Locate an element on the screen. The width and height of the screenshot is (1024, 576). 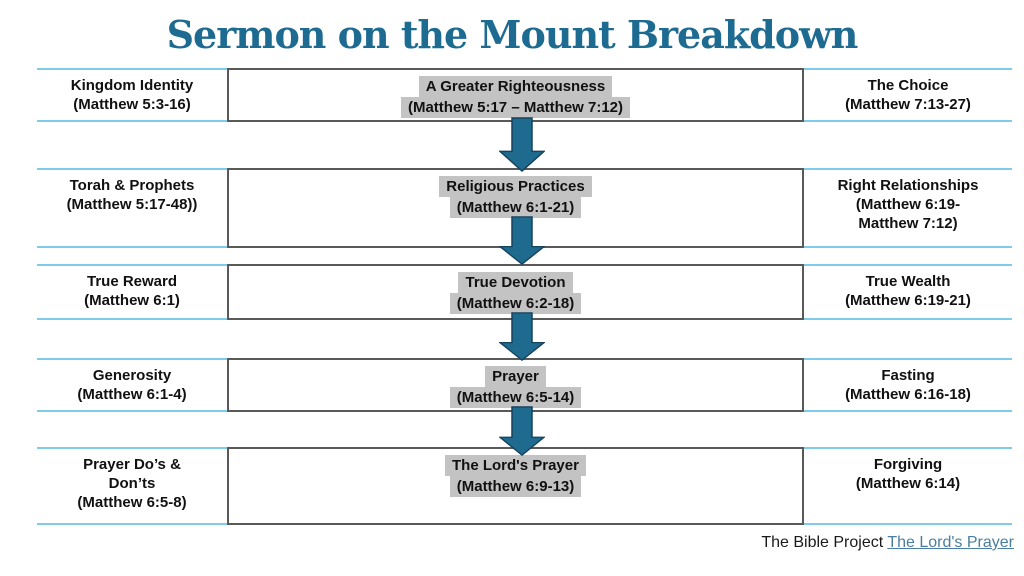
row3-center-box: True Devotion (Matthew 6:2-18) is located at coordinates (515, 292).